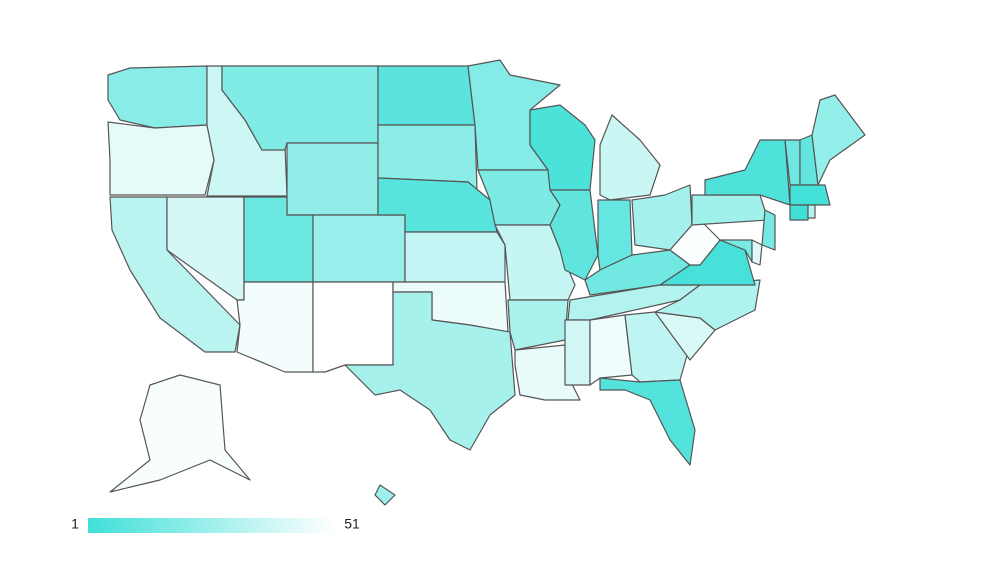 The height and width of the screenshot is (566, 985). Describe the element at coordinates (75, 524) in the screenshot. I see `colorbar-min-label: 1` at that location.